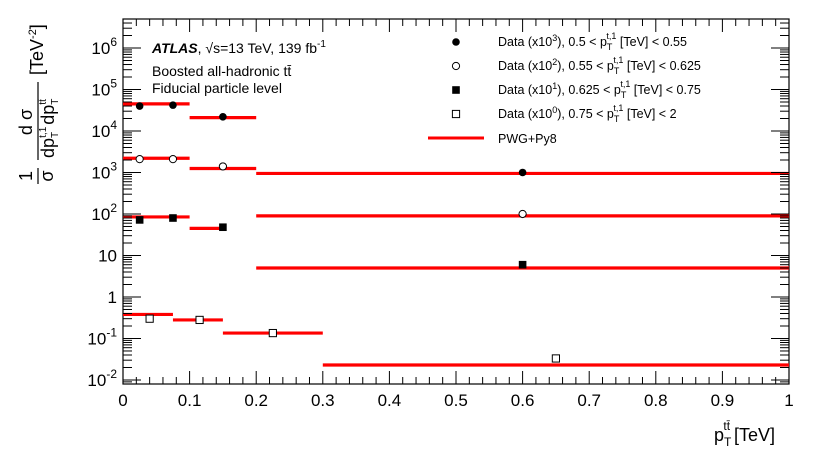  What do you see at coordinates (527, 139) in the screenshot?
I see `legend-prediction-label: PWG+Py8` at bounding box center [527, 139].